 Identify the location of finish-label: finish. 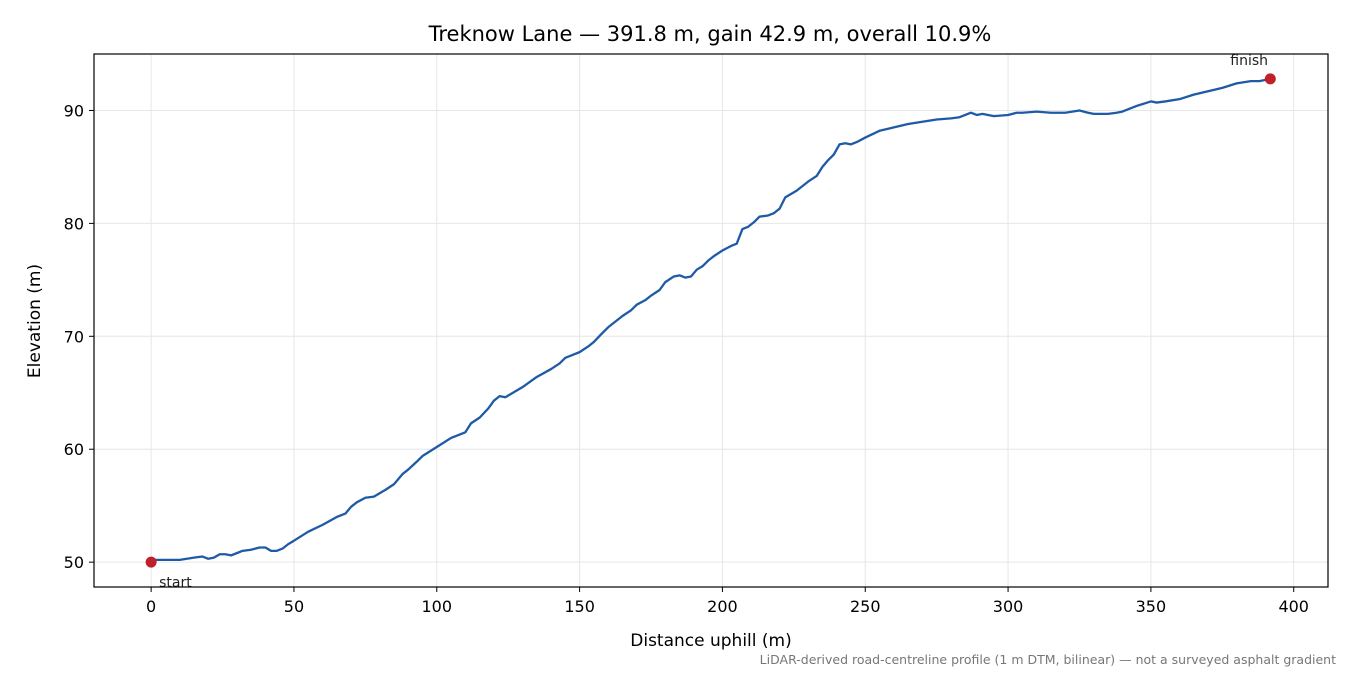
(1249, 61).